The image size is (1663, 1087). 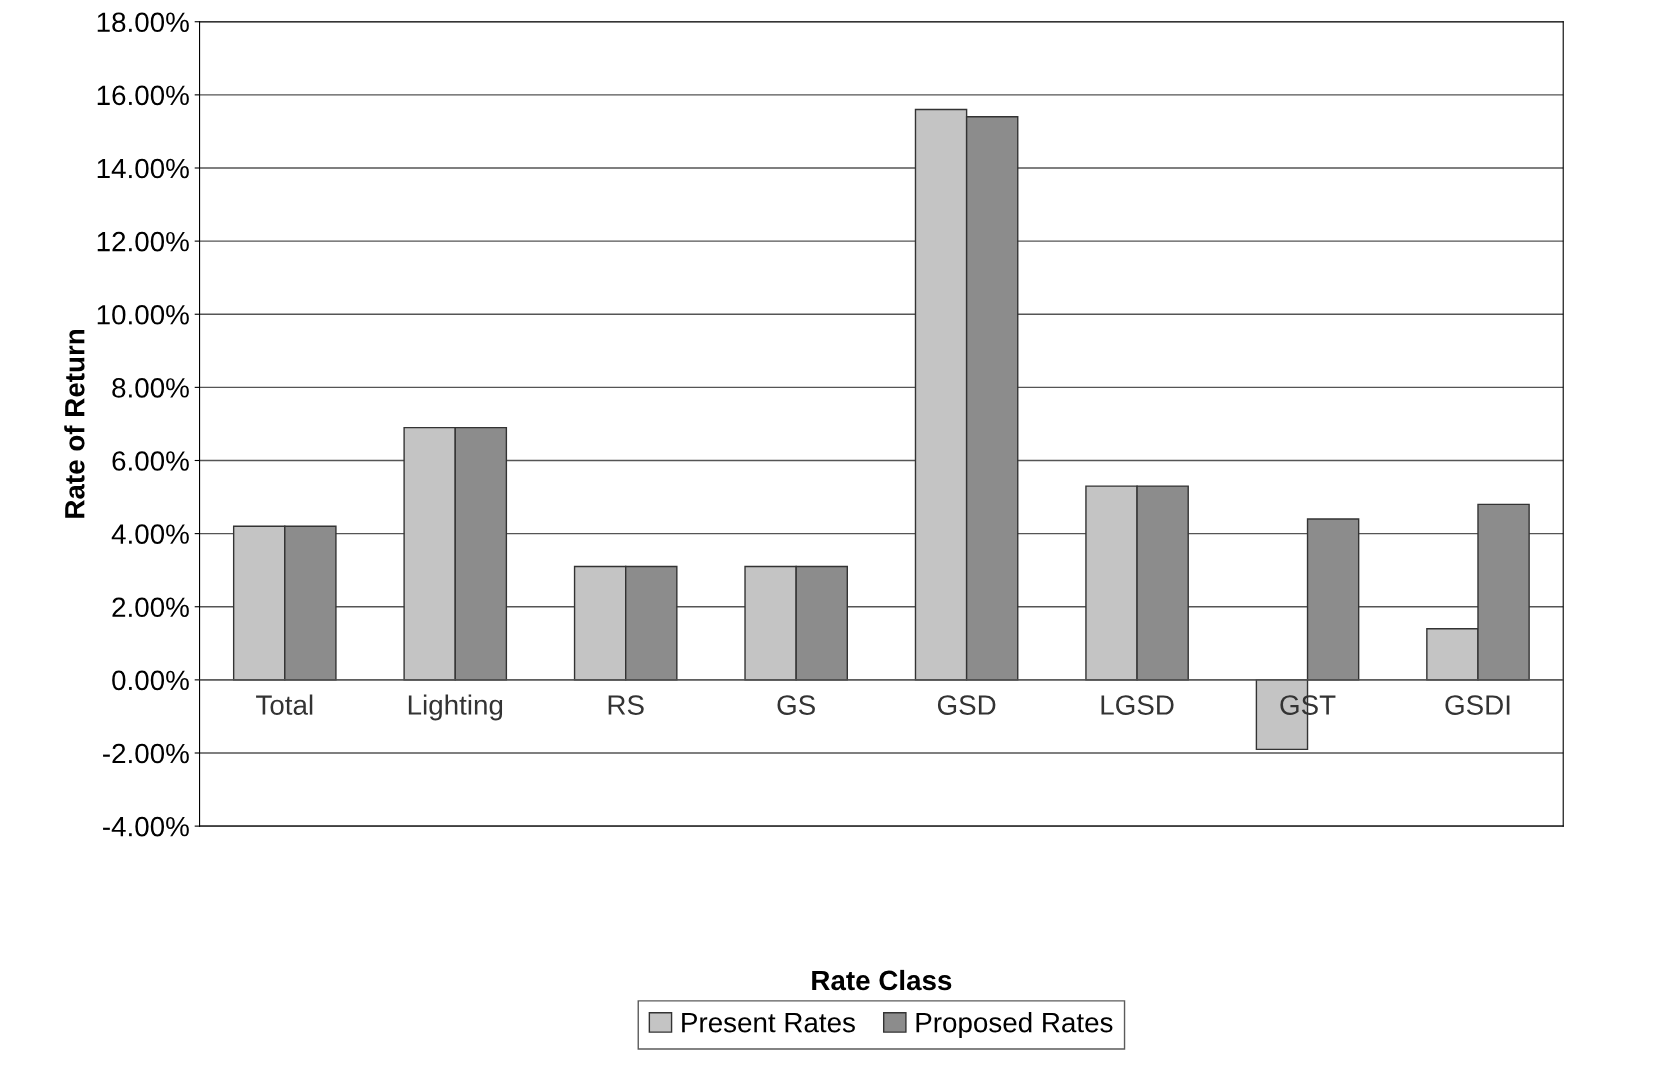 What do you see at coordinates (626, 705) in the screenshot?
I see `x-tick-label: RS` at bounding box center [626, 705].